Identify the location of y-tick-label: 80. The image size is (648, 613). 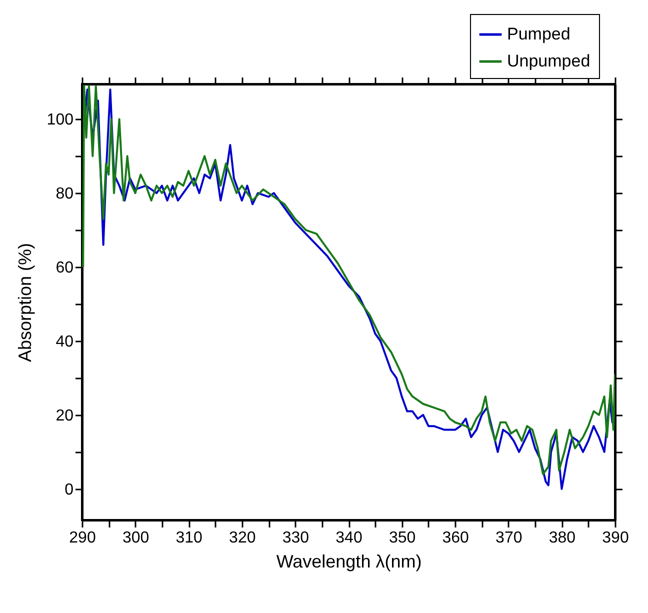
(65, 194).